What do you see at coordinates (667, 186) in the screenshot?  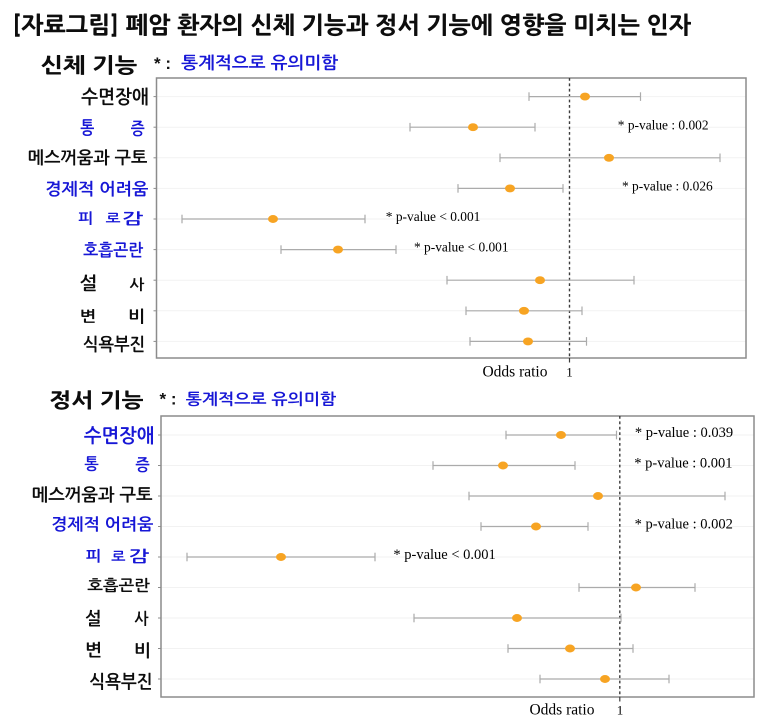 I see `svg-text: * p-value : 0.026` at bounding box center [667, 186].